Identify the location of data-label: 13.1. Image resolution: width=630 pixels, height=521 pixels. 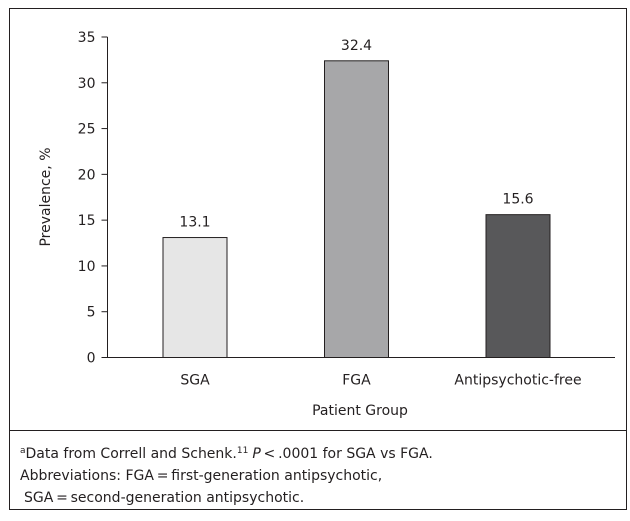
(194, 223).